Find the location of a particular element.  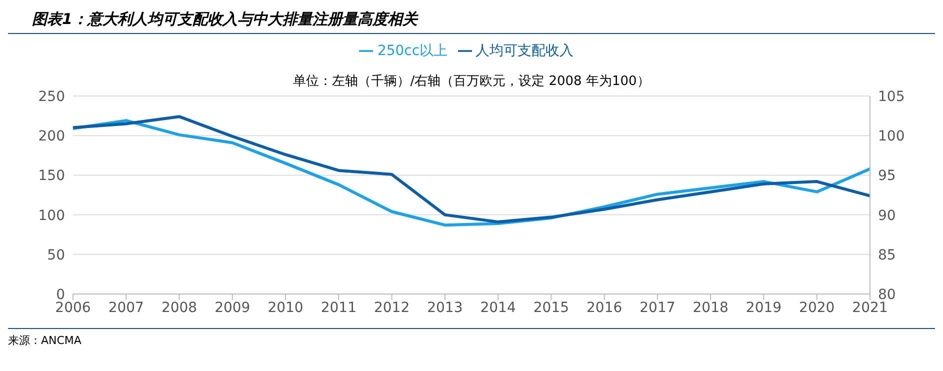

x-tick-label: 2014 is located at coordinates (498, 308).